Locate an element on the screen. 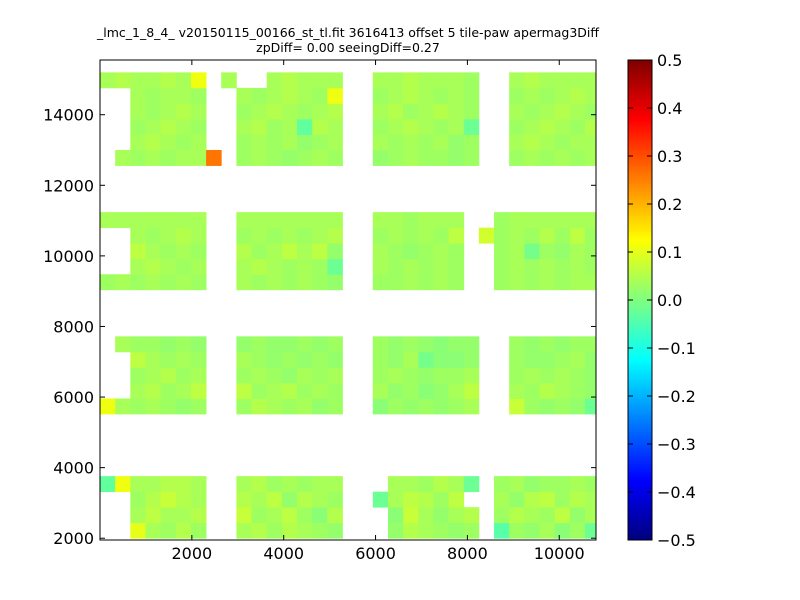 This screenshot has width=800, height=600. y-tick-label: 10000 is located at coordinates (68, 256).